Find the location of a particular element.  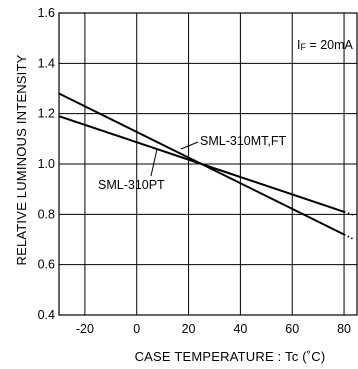

series-leader-sml-310pt is located at coordinates (154, 162).